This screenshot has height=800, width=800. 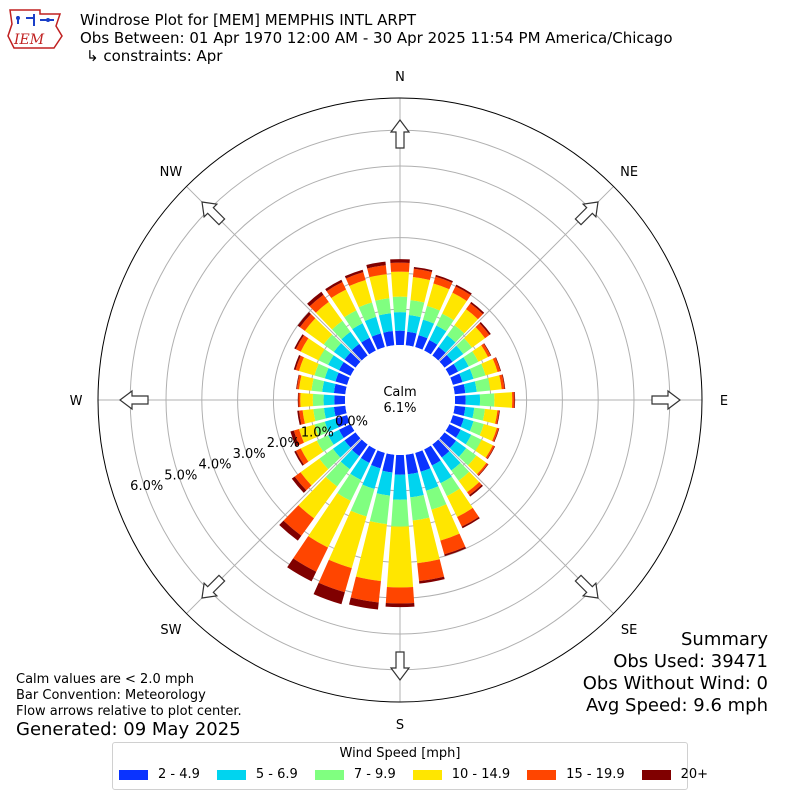 I want to click on compass-label: SW, so click(x=170, y=630).